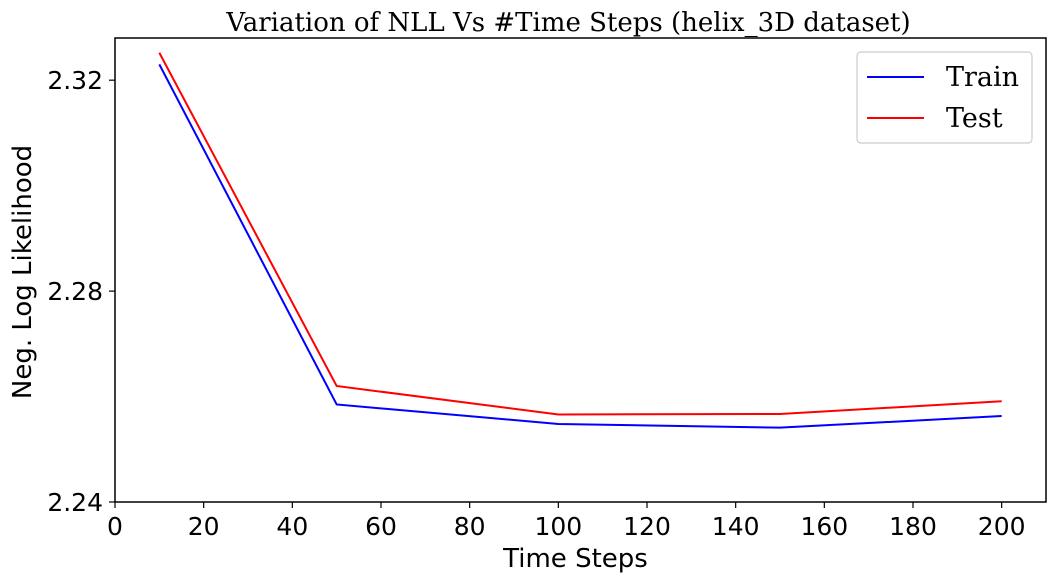 The height and width of the screenshot is (582, 1055). What do you see at coordinates (292, 526) in the screenshot?
I see `x-tick-label: 40` at bounding box center [292, 526].